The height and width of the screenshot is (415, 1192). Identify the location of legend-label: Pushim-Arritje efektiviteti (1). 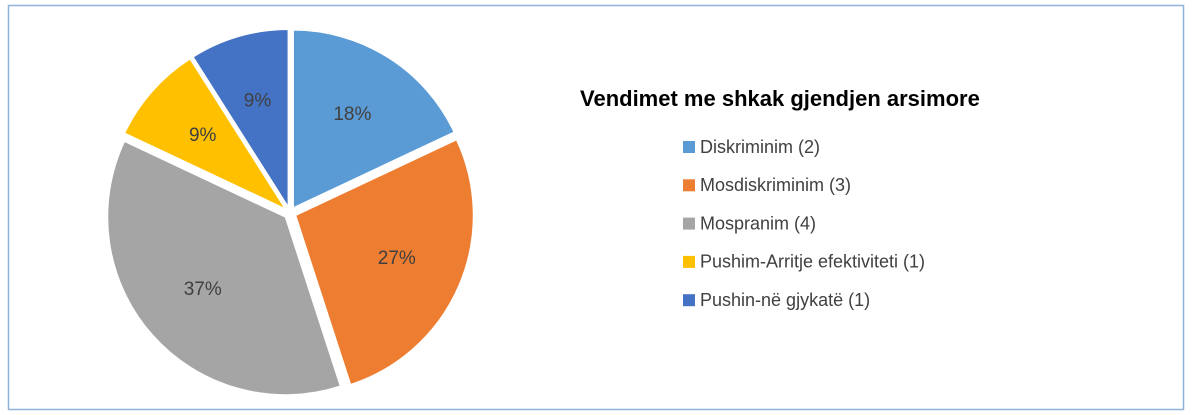
(812, 262).